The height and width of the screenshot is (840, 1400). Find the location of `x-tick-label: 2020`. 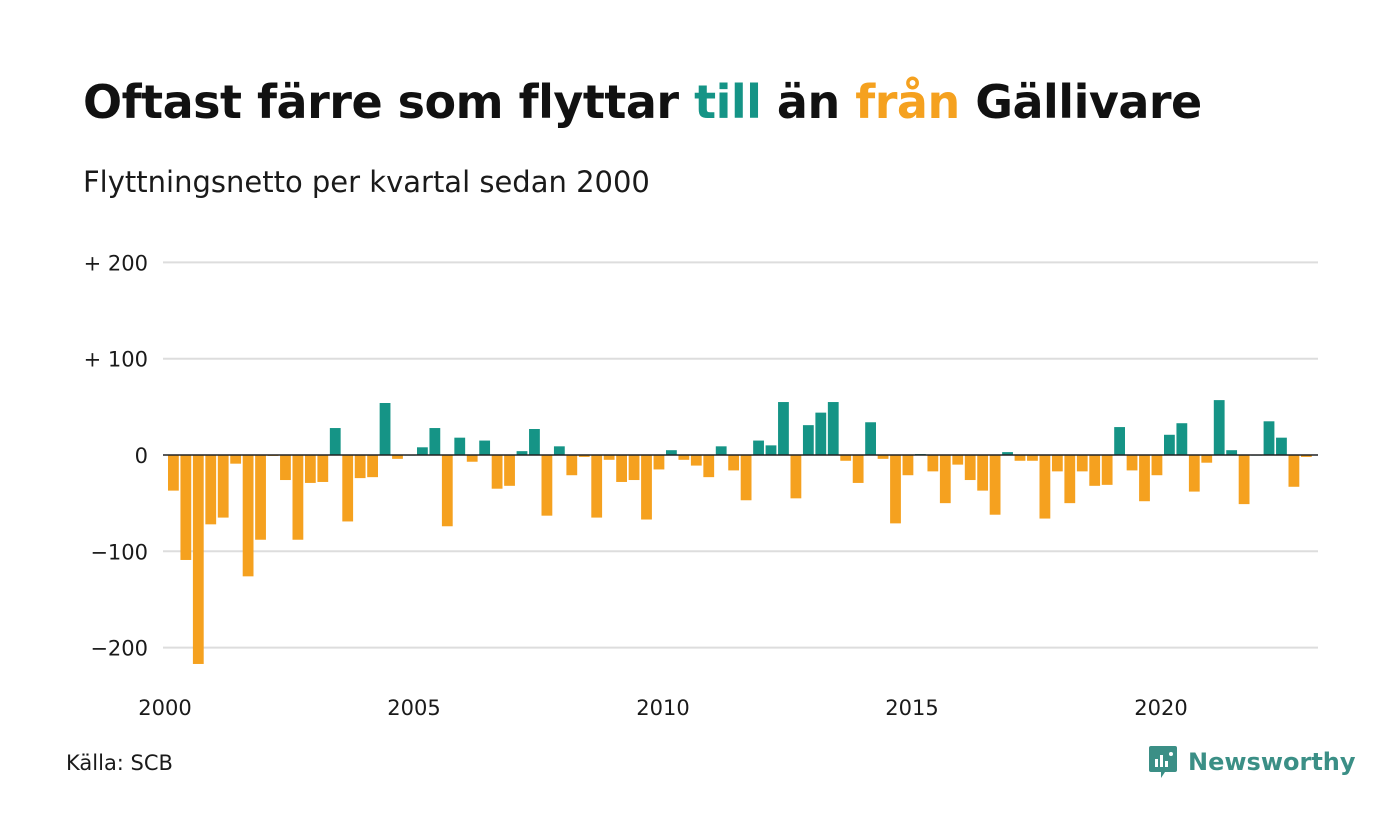

x-tick-label: 2020 is located at coordinates (1160, 708).